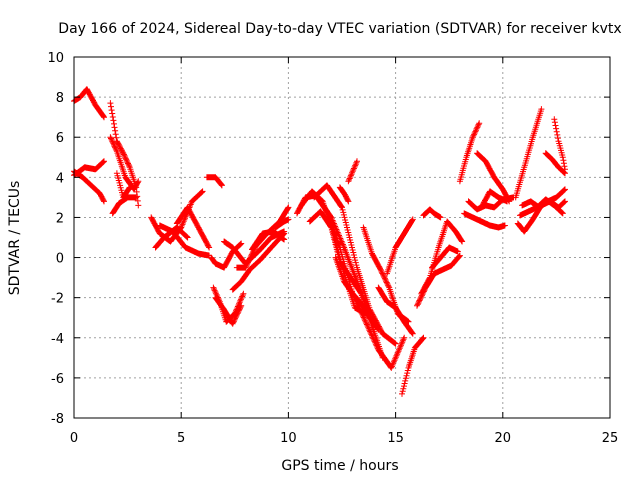 Image resolution: width=640 pixels, height=480 pixels. I want to click on y-tick-label: -4, so click(57, 339).